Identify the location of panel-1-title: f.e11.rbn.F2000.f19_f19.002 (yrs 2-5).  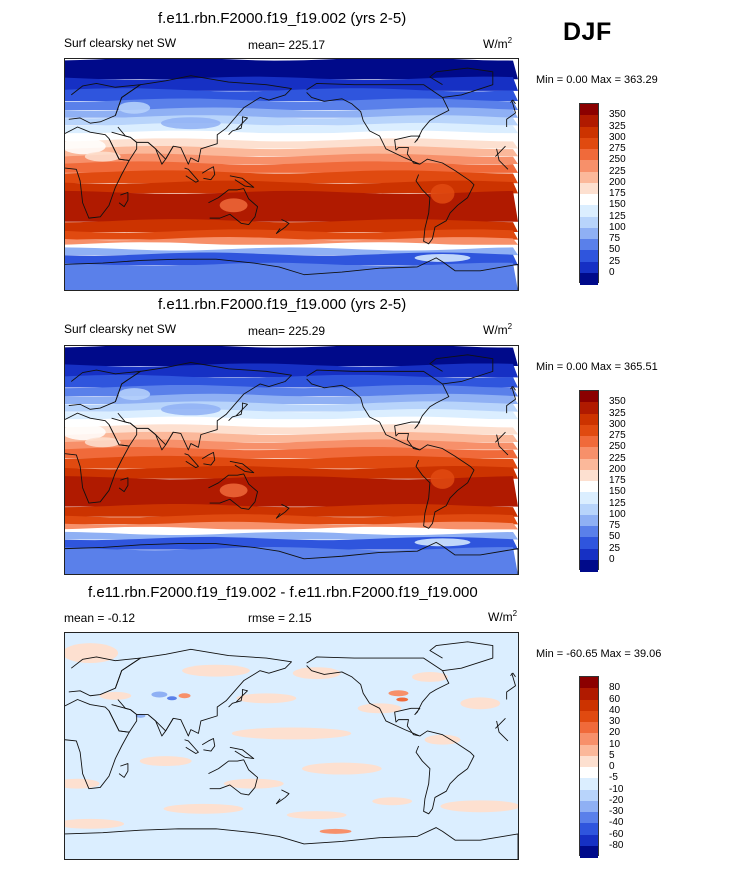
(282, 18).